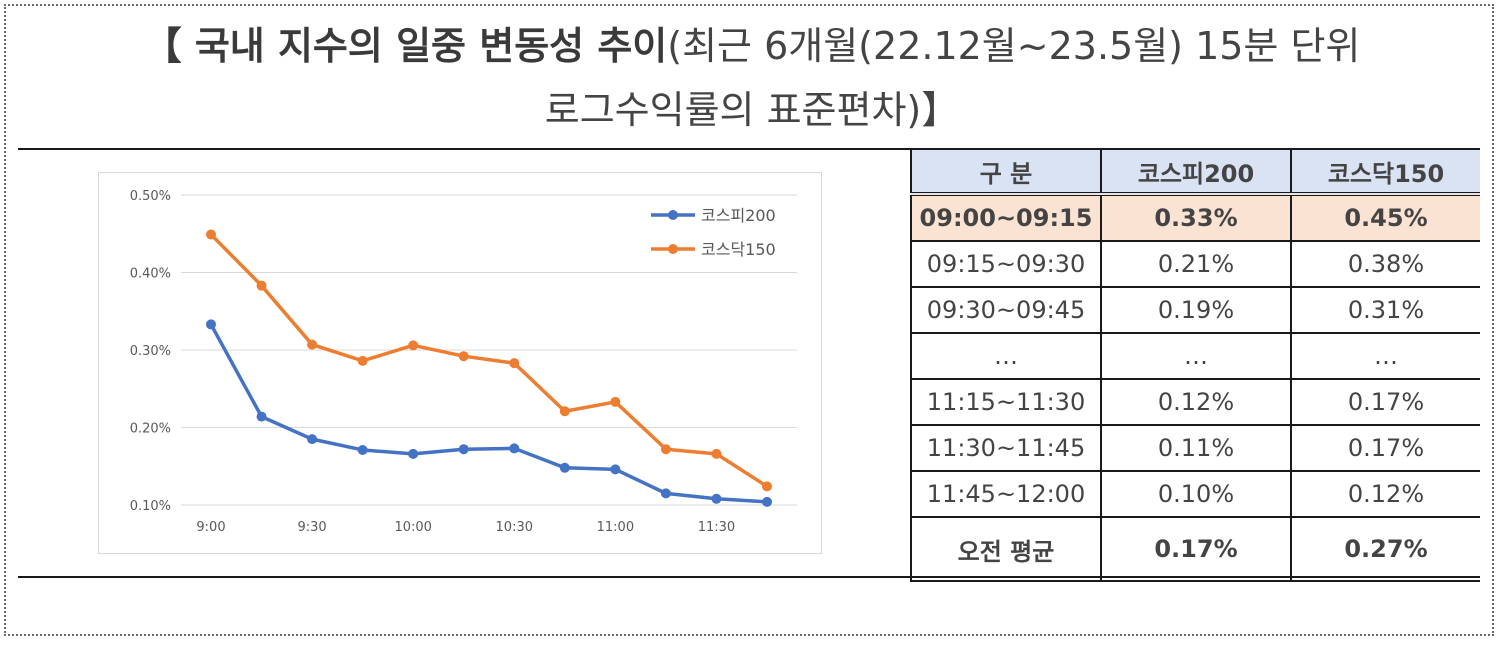 The height and width of the screenshot is (645, 1504). I want to click on x-tick-label: 9:30, so click(311, 527).